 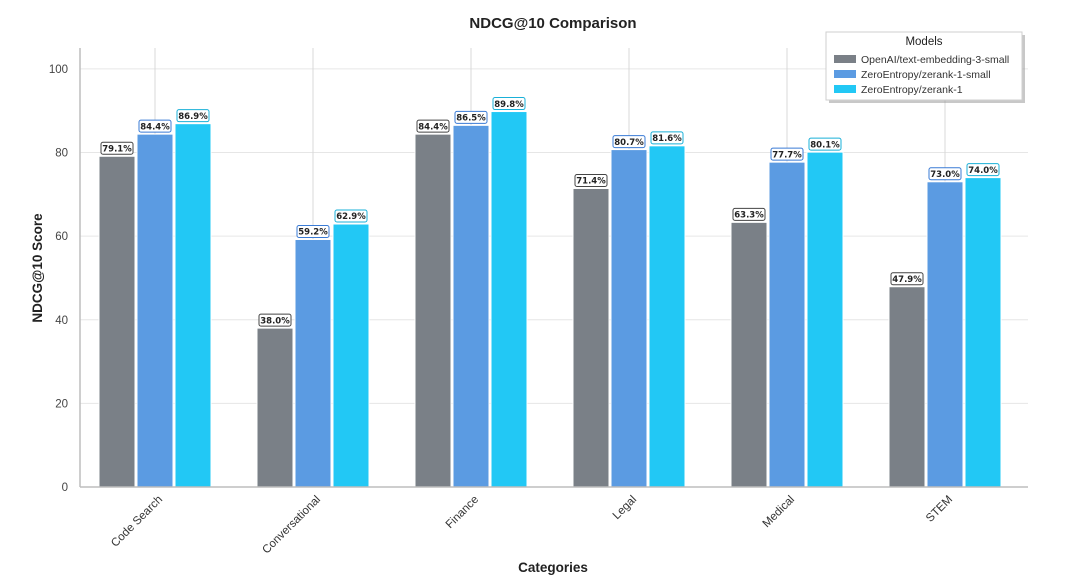 What do you see at coordinates (137, 522) in the screenshot?
I see `x-tick-label: Code Search` at bounding box center [137, 522].